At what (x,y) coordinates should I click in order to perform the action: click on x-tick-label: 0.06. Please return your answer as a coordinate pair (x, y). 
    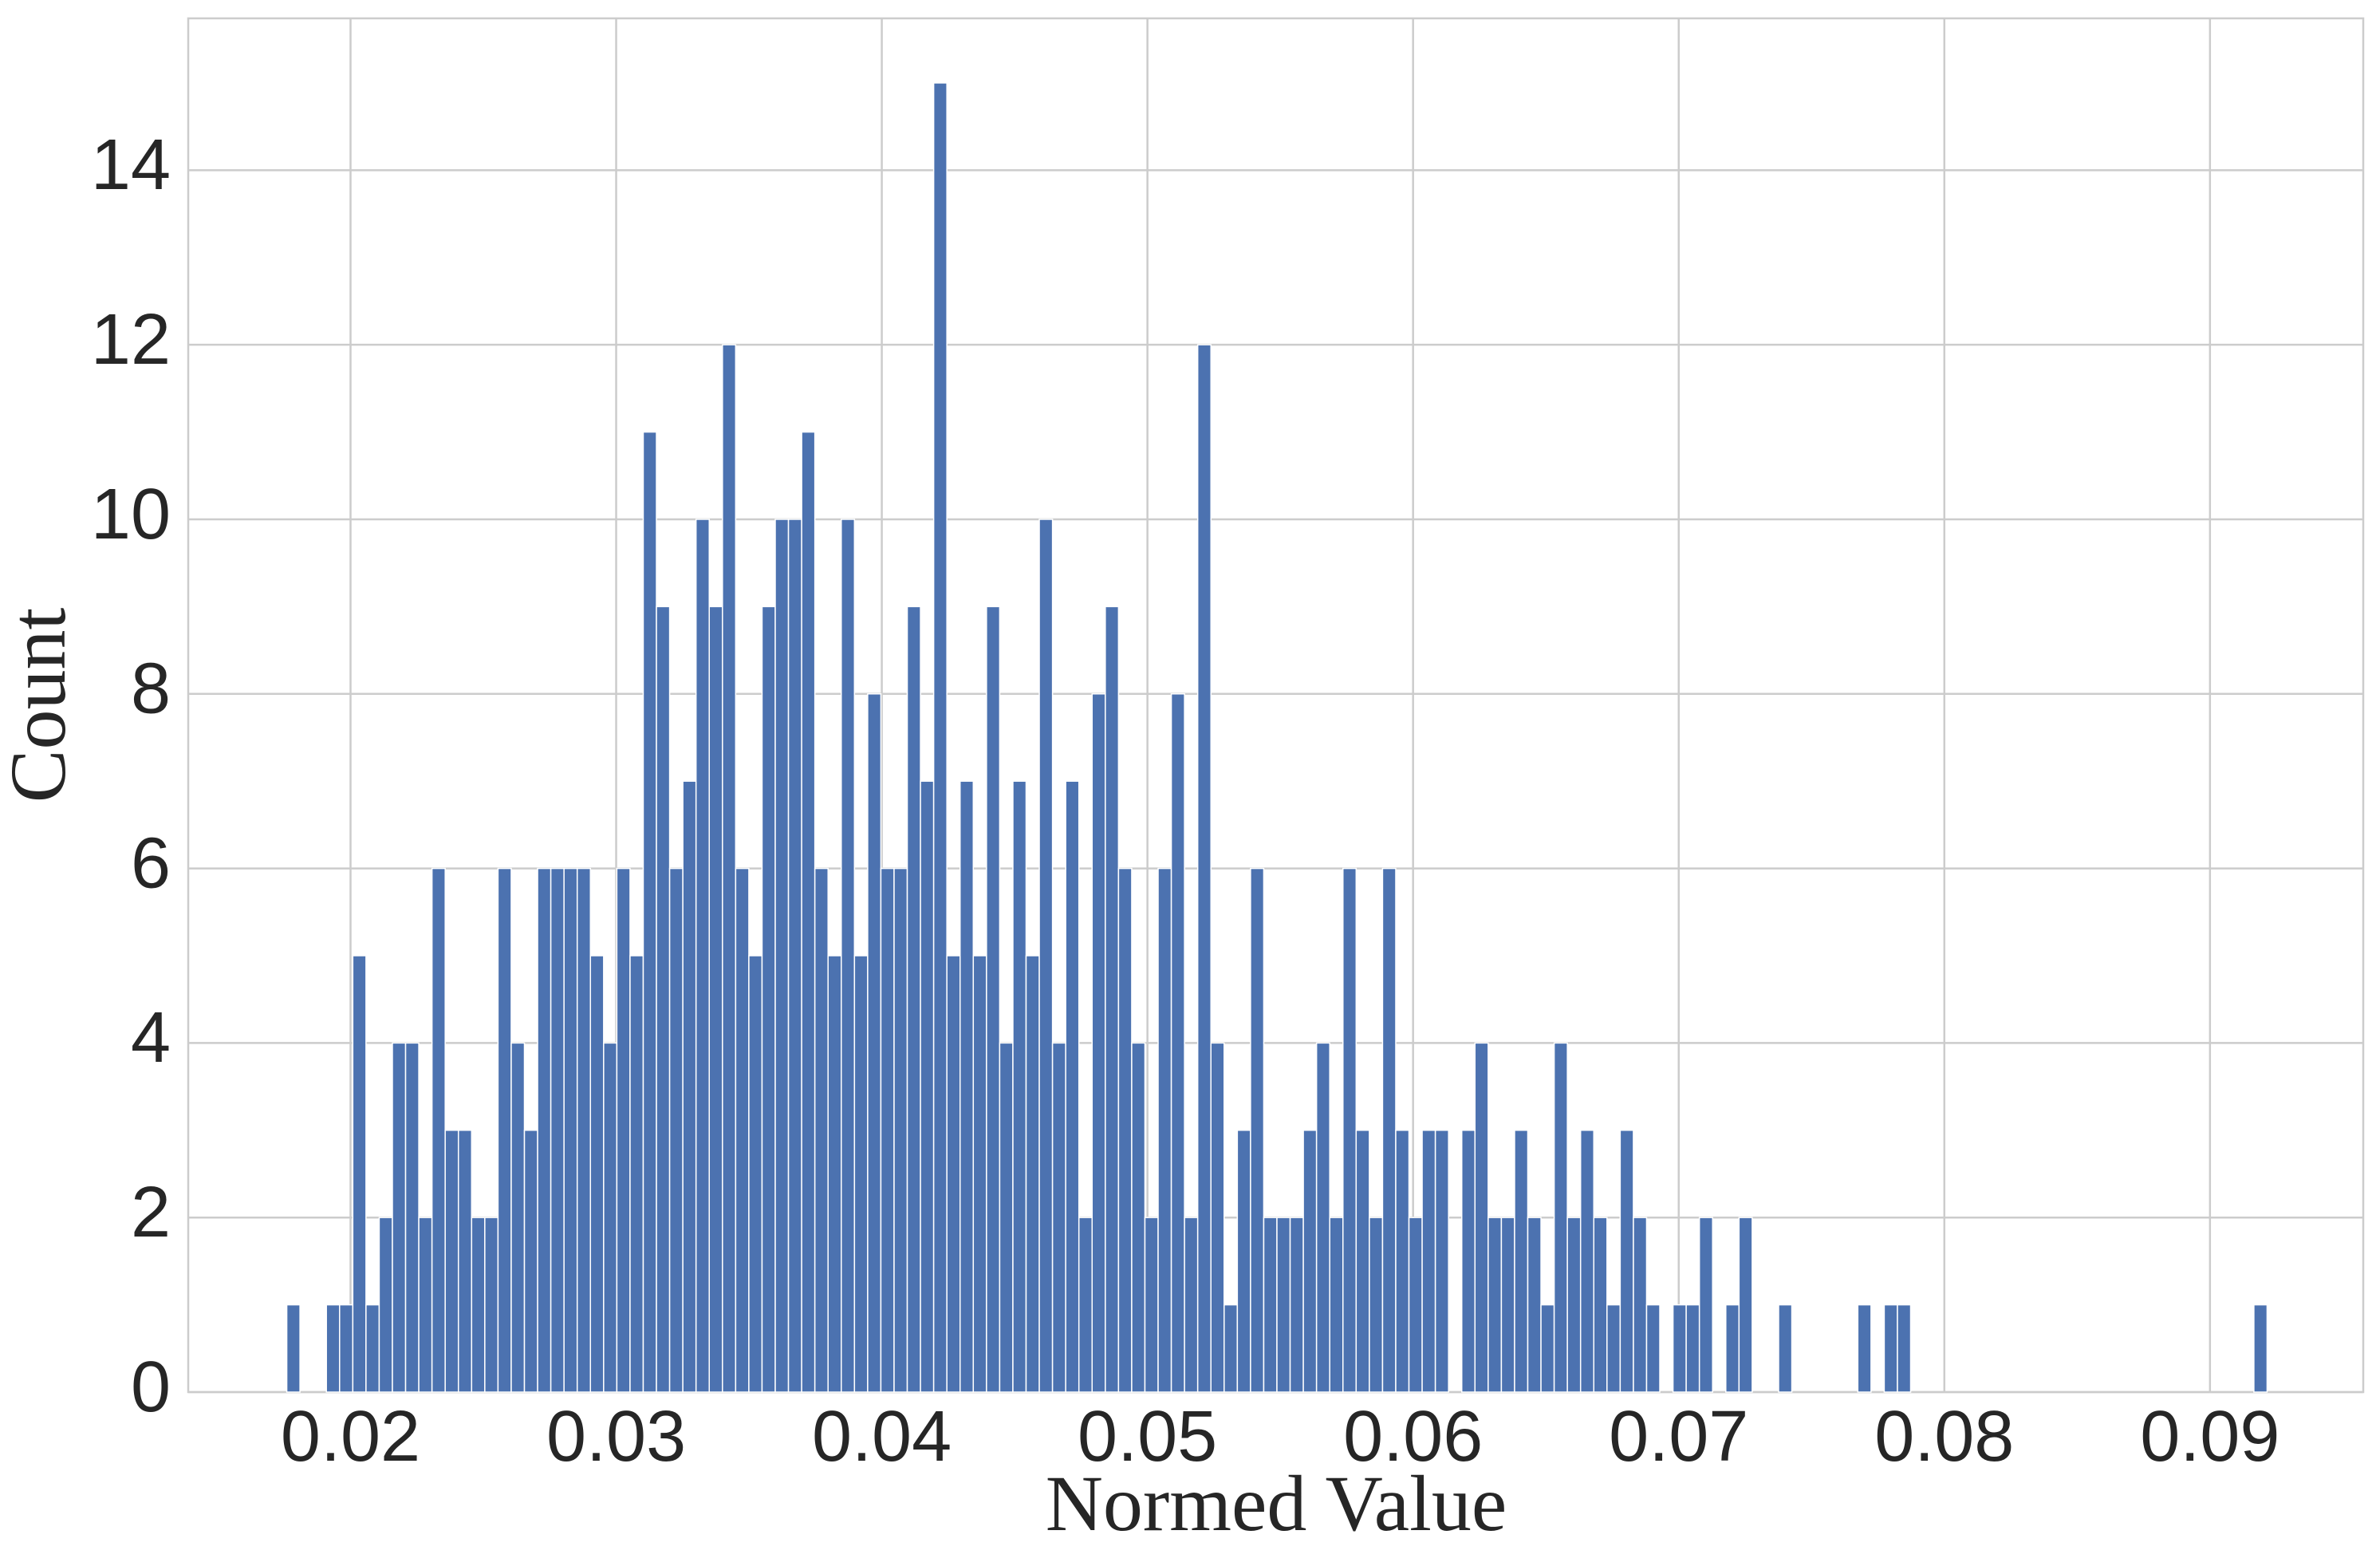
    Looking at the image, I should click on (1413, 1437).